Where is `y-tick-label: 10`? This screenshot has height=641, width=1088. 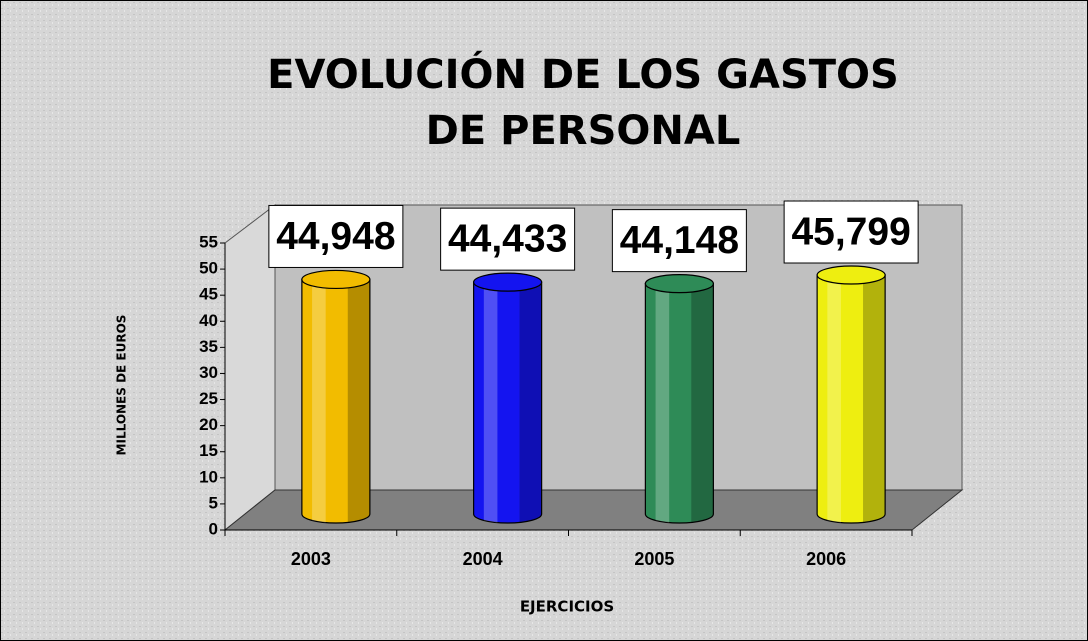 y-tick-label: 10 is located at coordinates (208, 476).